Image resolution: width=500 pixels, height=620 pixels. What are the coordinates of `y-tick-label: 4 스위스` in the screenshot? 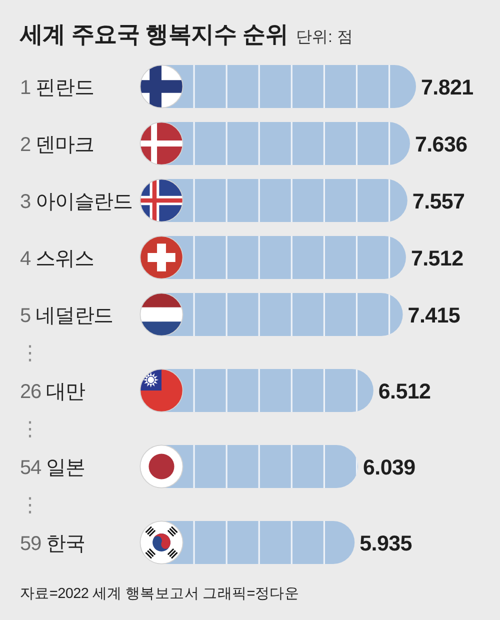 It's located at (57, 259).